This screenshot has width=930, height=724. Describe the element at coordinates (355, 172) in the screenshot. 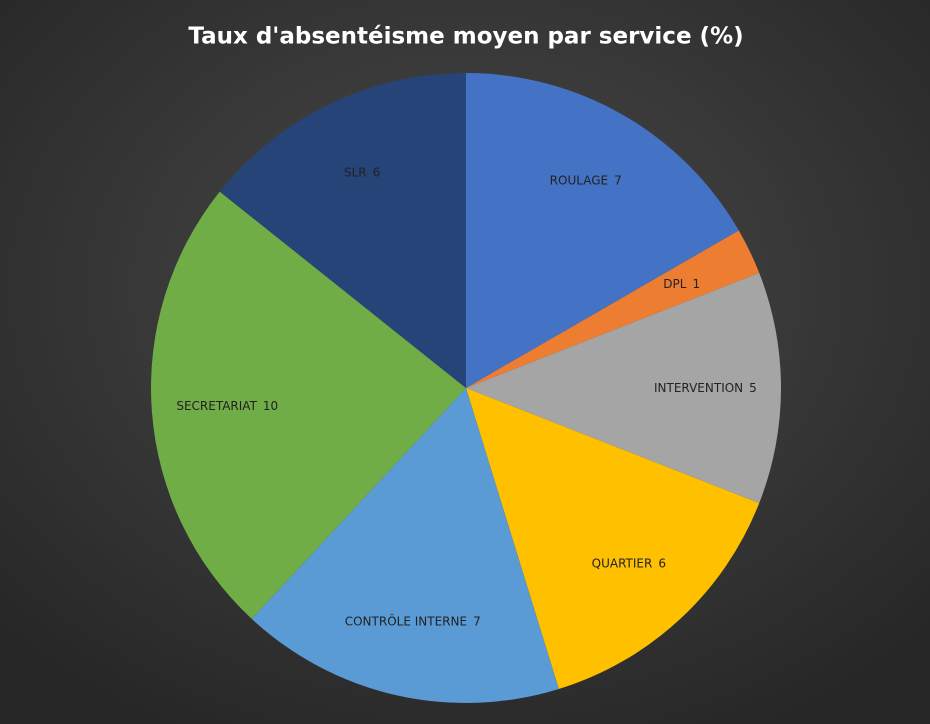

I see `label-category: SLR` at that location.